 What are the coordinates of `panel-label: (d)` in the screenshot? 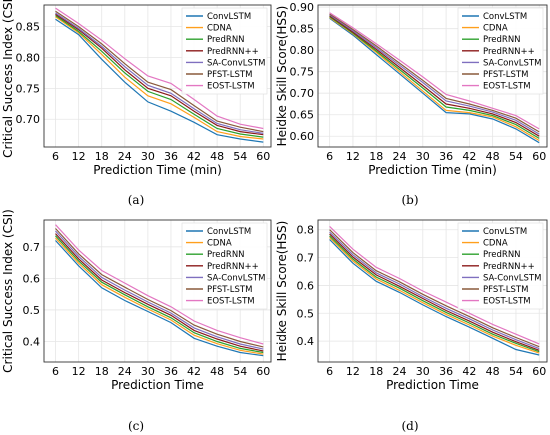 It's located at (409, 426).